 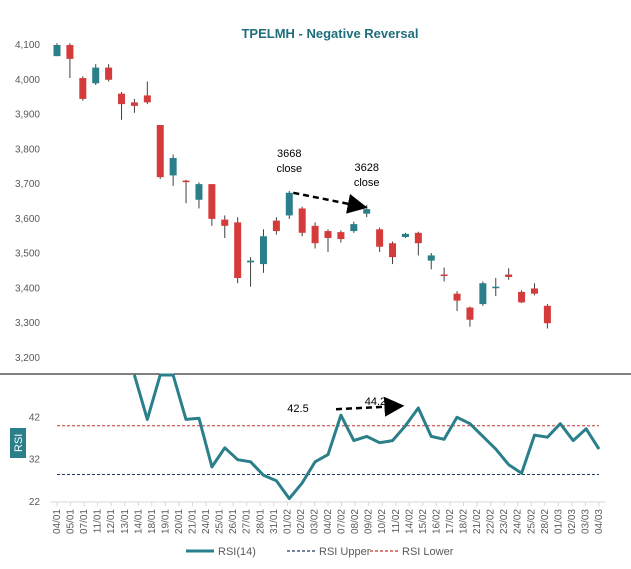 I want to click on x-tick-label: 24/02, so click(x=518, y=521).